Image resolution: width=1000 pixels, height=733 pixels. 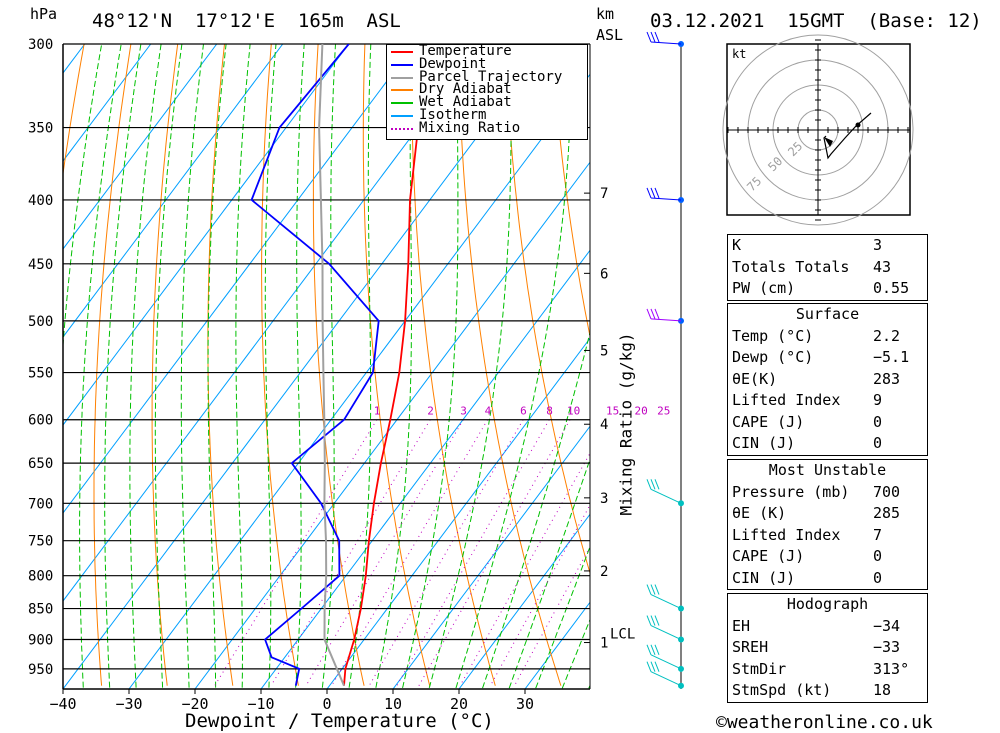 What do you see at coordinates (604, 572) in the screenshot?
I see `height-tick-label: 2` at bounding box center [604, 572].